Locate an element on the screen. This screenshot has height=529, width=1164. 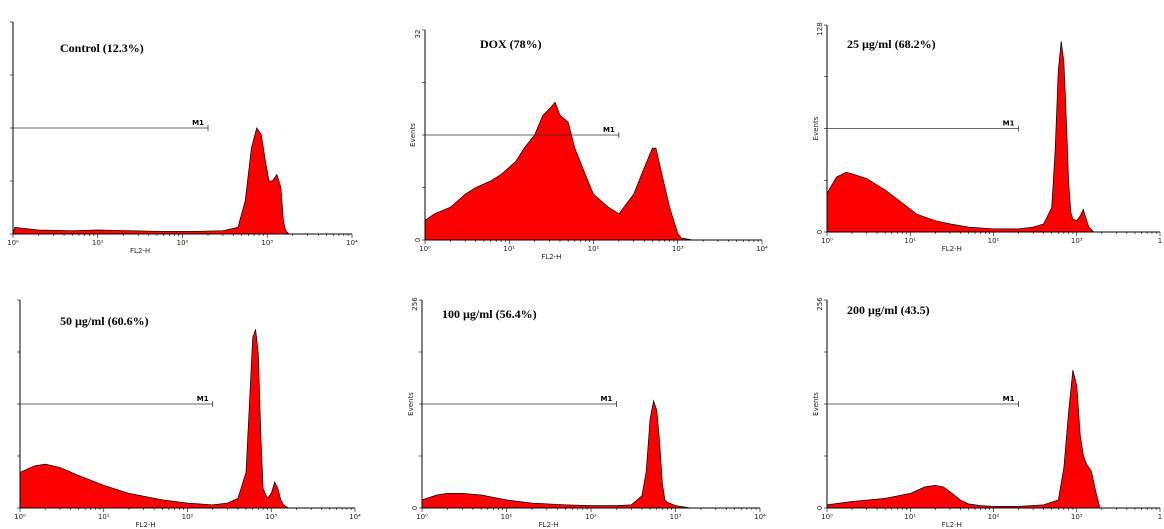
y-tick-label: 32 is located at coordinates (418, 34).